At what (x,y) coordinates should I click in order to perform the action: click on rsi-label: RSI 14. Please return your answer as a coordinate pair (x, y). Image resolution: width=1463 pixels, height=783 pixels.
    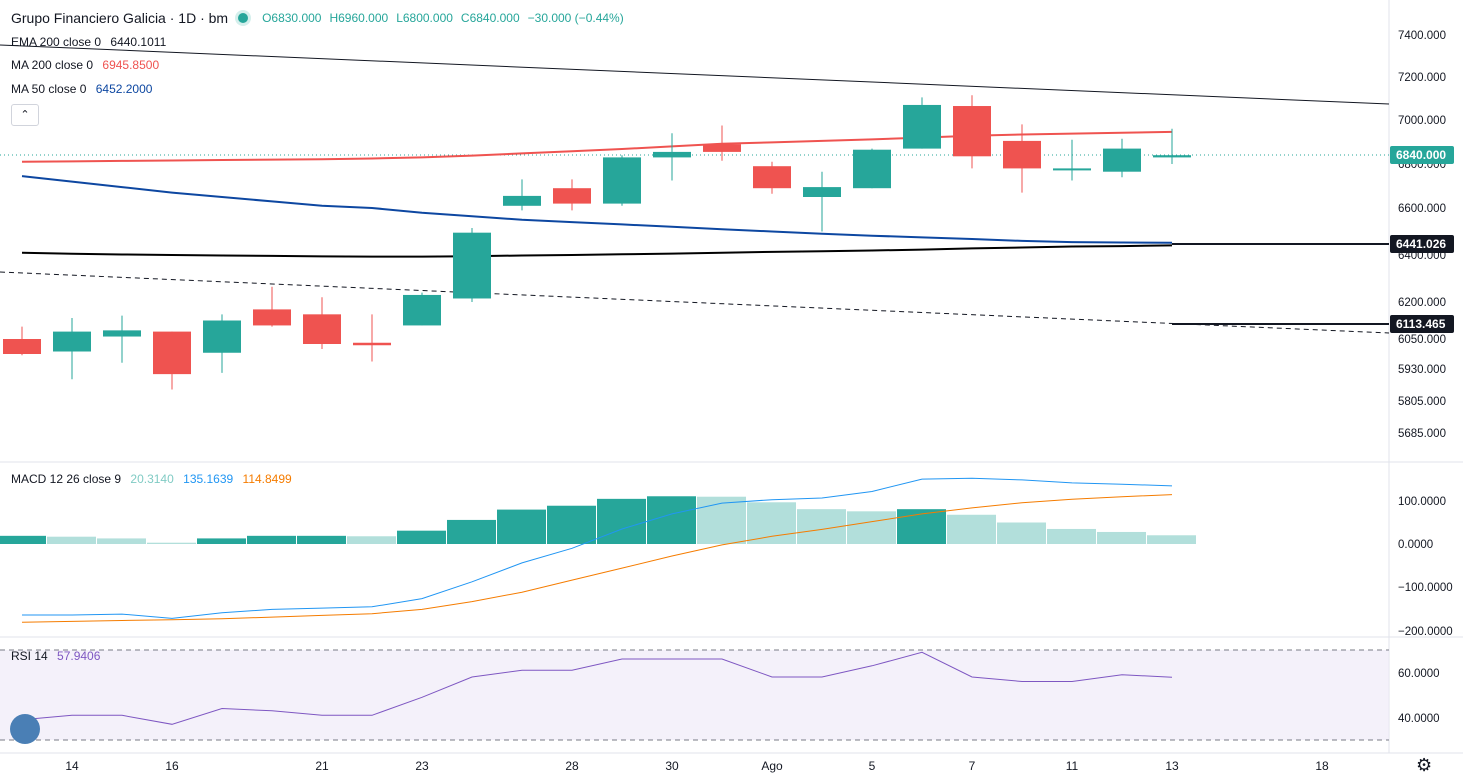
    Looking at the image, I should click on (29, 656).